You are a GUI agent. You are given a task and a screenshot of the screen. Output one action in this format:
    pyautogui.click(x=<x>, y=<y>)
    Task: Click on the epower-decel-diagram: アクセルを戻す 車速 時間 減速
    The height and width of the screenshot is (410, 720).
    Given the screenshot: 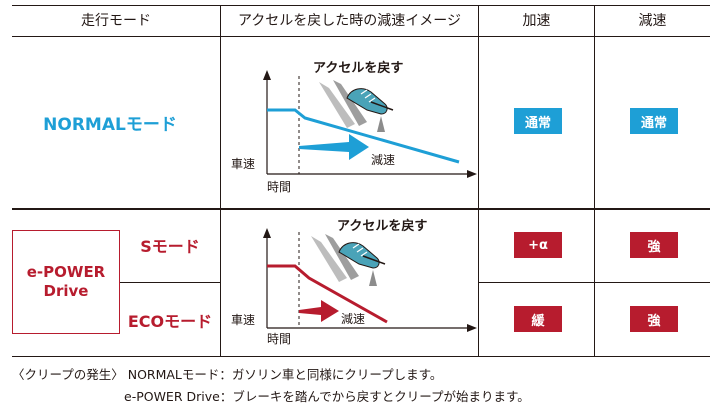 What is the action you would take?
    pyautogui.click(x=354, y=282)
    